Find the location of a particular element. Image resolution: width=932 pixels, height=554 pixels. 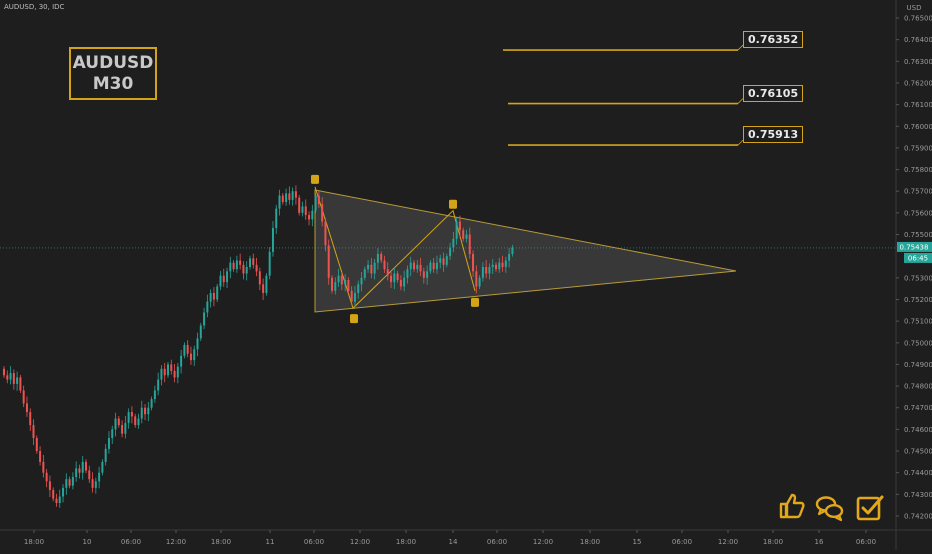

countdown-badge is located at coordinates (918, 257).